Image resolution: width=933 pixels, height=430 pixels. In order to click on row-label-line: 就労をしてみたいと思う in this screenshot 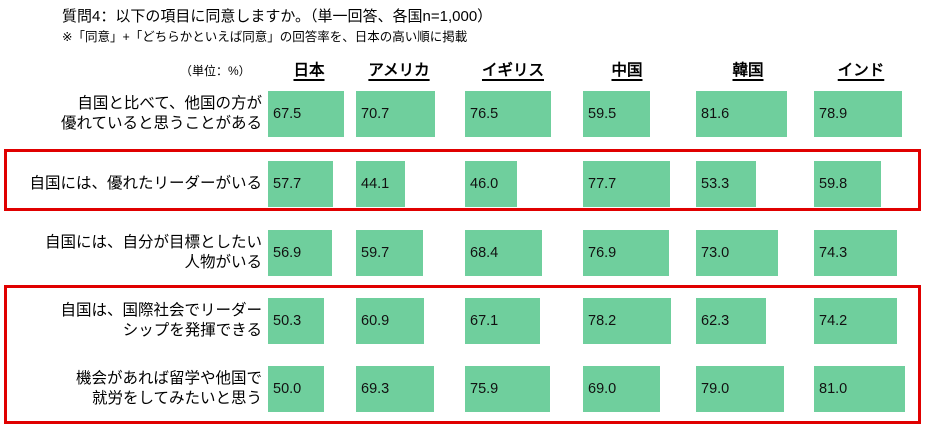, I will do `click(176, 398)`.